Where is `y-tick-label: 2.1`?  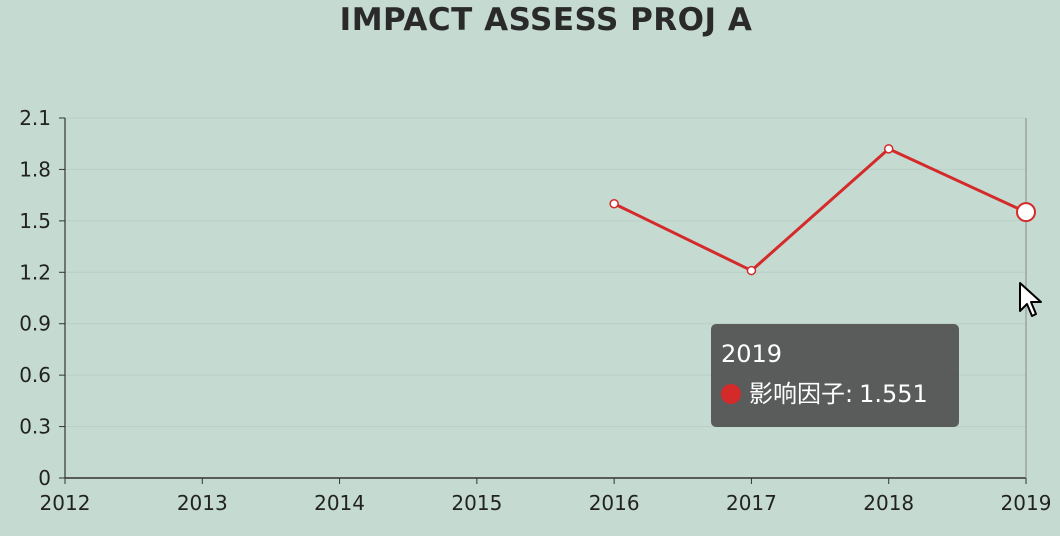 y-tick-label: 2.1 is located at coordinates (35, 118).